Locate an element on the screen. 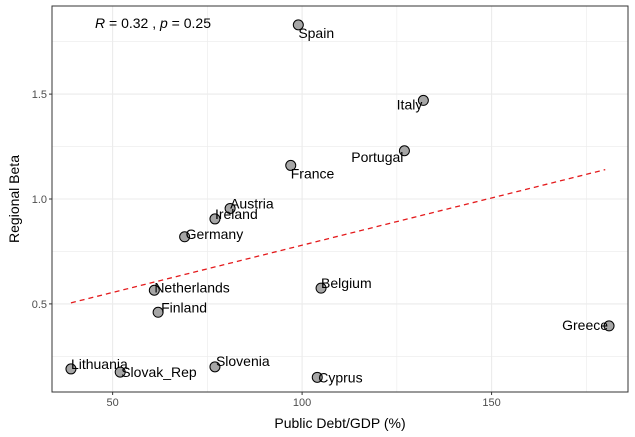 The height and width of the screenshot is (437, 635). y-tick-label: 1.0 is located at coordinates (39, 200).